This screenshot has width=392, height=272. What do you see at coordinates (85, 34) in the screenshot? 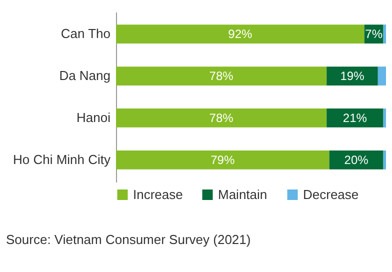
I see `y-tick-label: Can Tho` at bounding box center [85, 34].